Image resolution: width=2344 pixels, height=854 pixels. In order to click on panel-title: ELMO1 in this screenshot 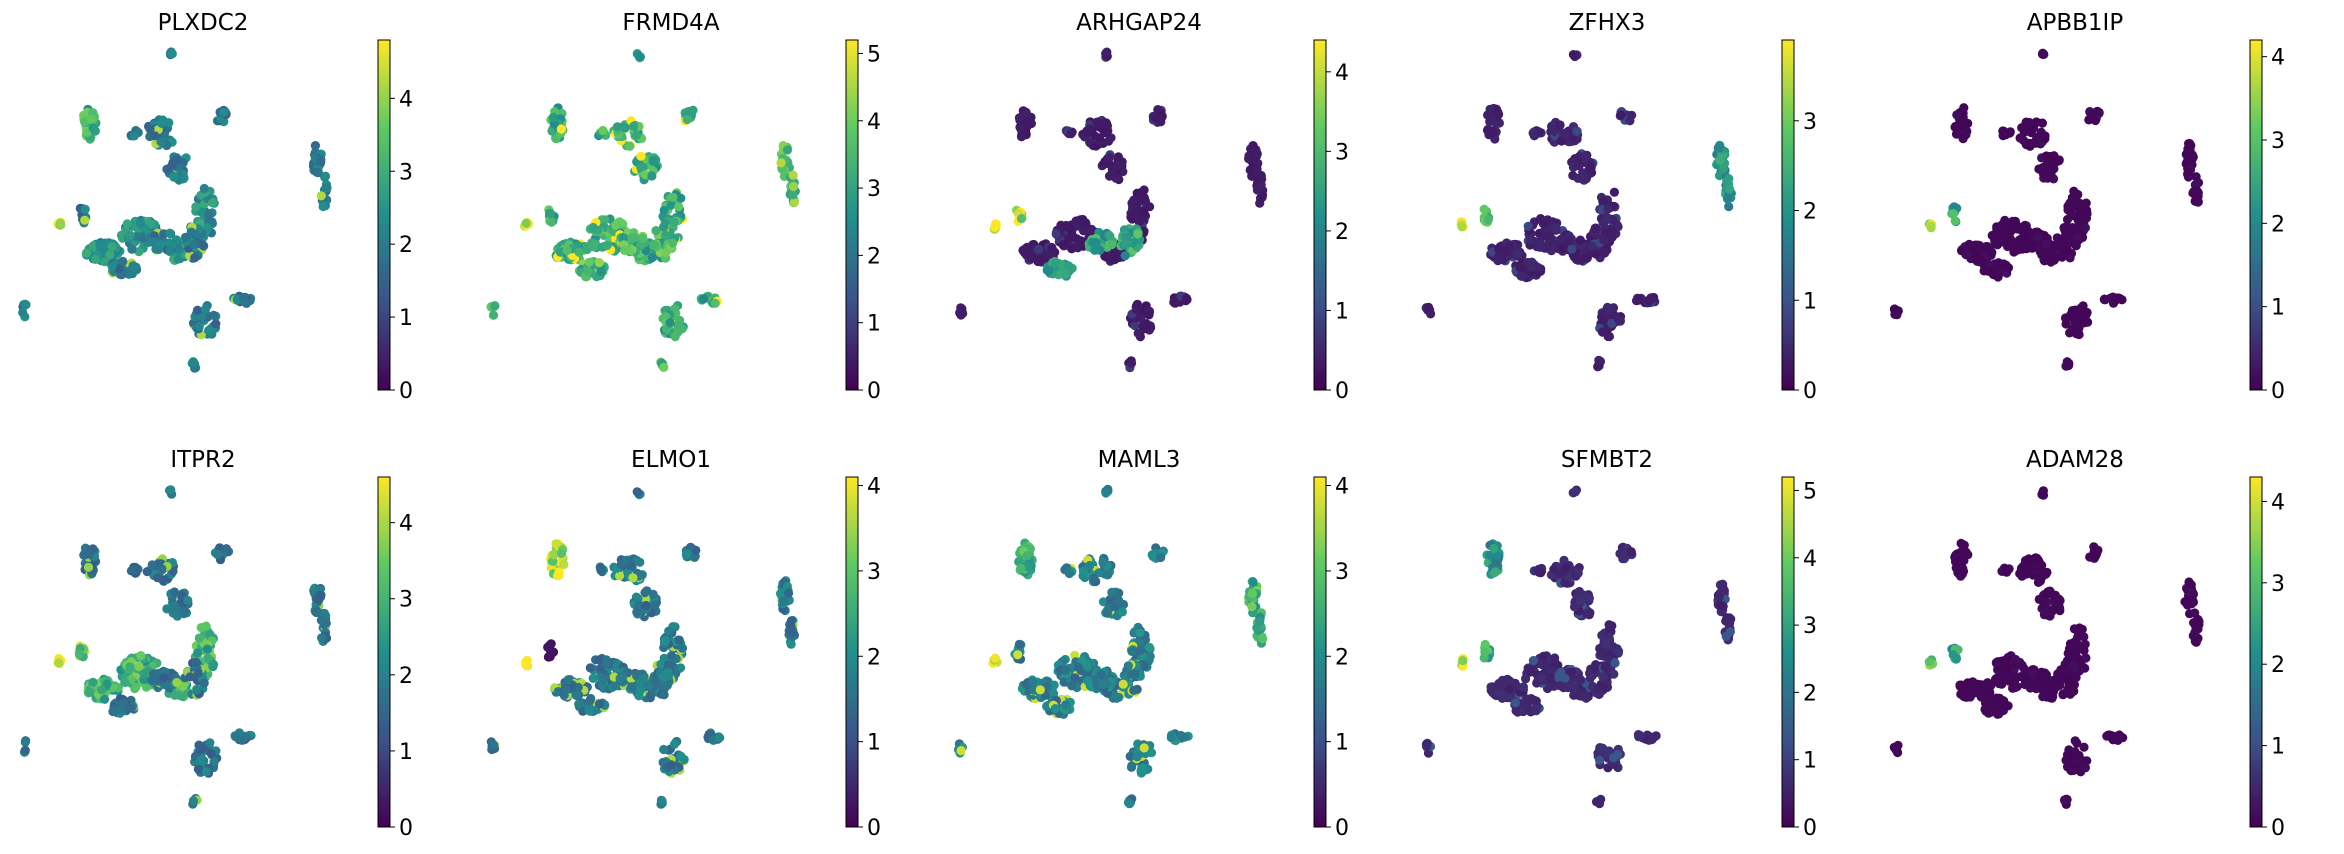, I will do `click(671, 460)`.